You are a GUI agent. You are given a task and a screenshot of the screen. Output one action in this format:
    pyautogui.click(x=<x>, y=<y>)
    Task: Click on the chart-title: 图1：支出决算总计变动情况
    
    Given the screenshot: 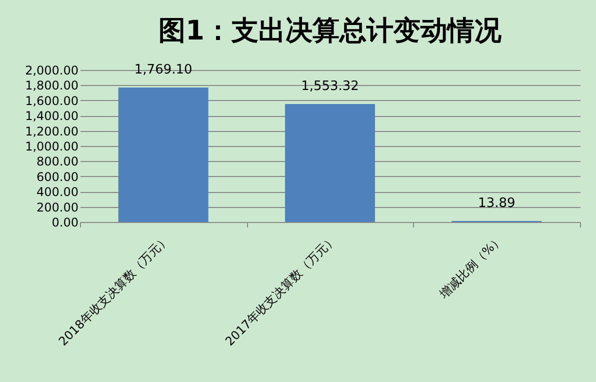 What is the action you would take?
    pyautogui.click(x=330, y=31)
    